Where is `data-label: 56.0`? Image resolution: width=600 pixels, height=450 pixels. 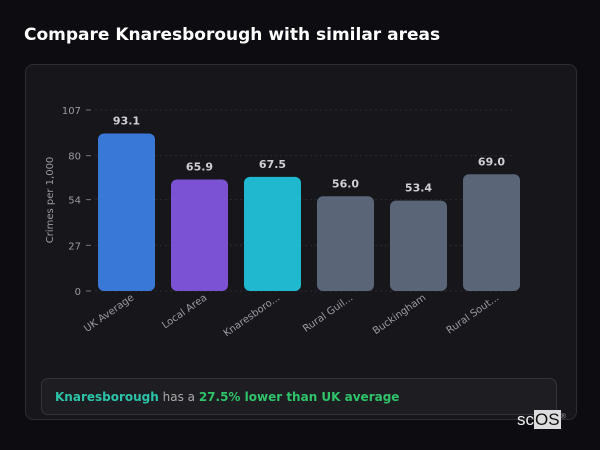
data-label: 56.0 is located at coordinates (345, 183).